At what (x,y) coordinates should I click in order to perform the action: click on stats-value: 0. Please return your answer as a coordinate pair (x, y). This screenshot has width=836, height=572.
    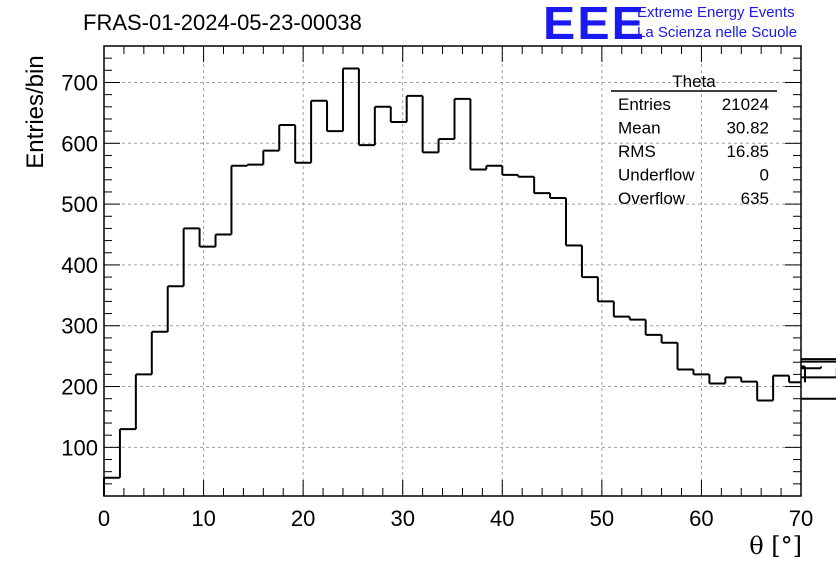
    Looking at the image, I should click on (764, 175).